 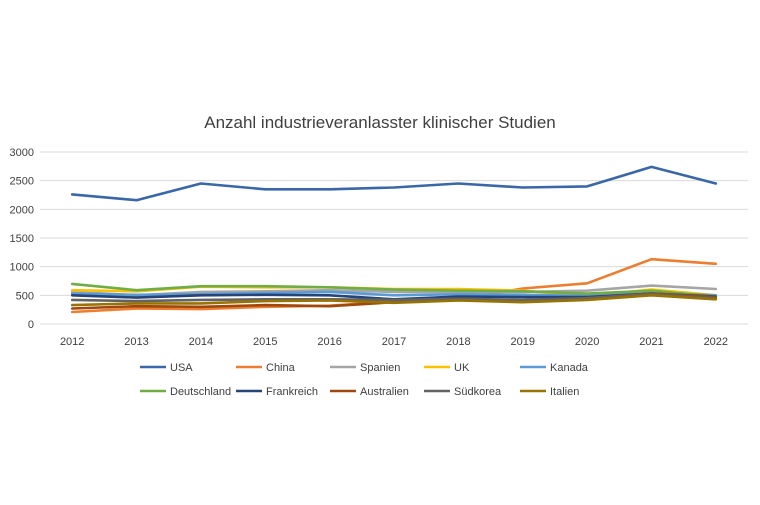 I want to click on legend-label: Italien, so click(x=564, y=392).